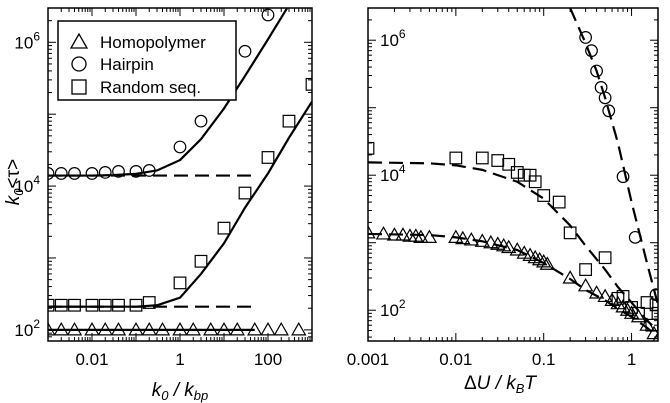 The width and height of the screenshot is (670, 403). I want to click on legend-box, so click(147, 60).